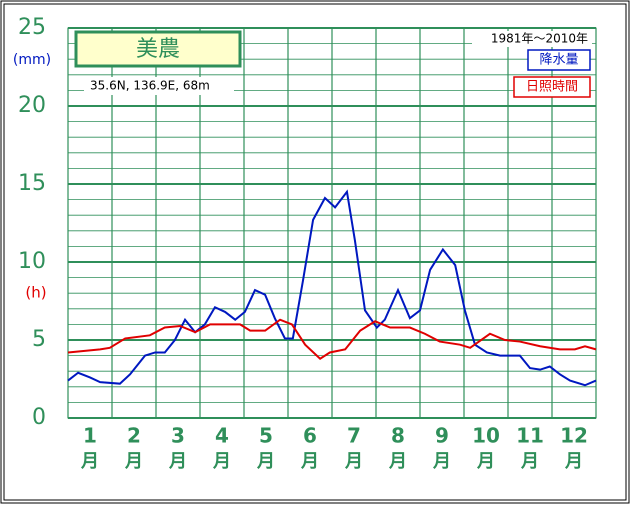 This screenshot has width=630, height=508. Describe the element at coordinates (310, 436) in the screenshot. I see `x-tick-label: 6` at that location.